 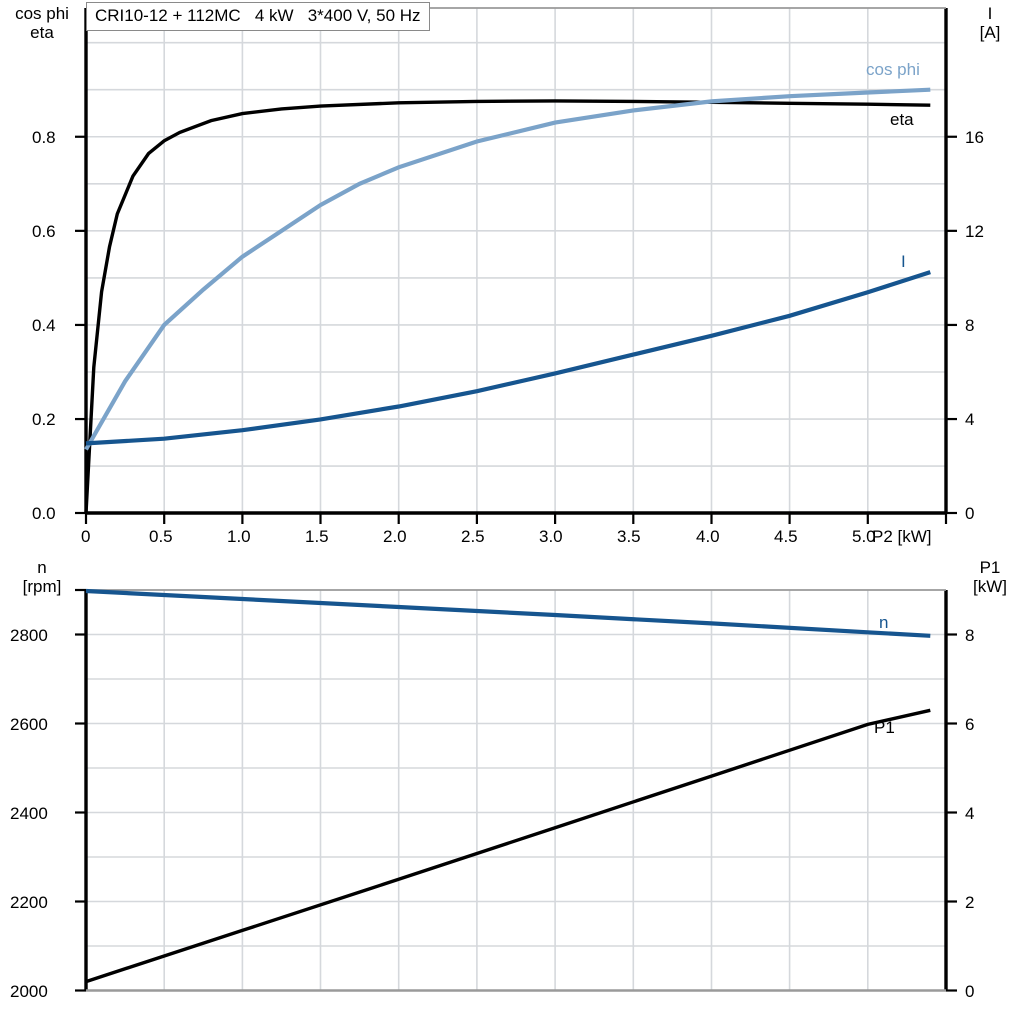 I want to click on top-x-tick-7: 3.5, so click(x=629, y=536).